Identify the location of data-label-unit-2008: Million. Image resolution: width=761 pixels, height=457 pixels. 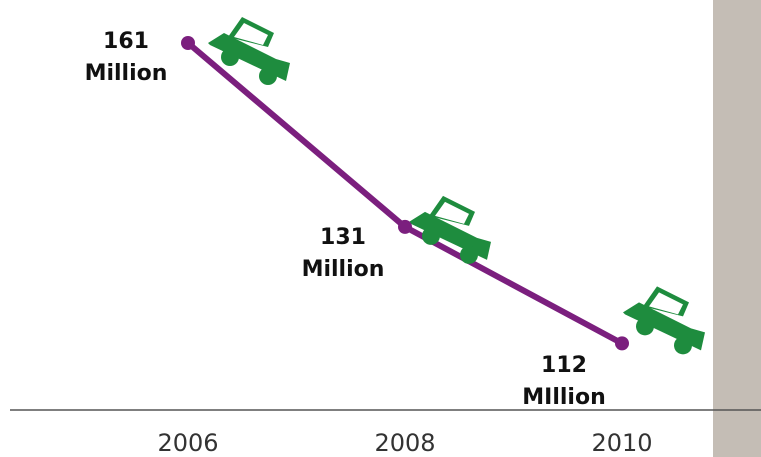
(343, 269).